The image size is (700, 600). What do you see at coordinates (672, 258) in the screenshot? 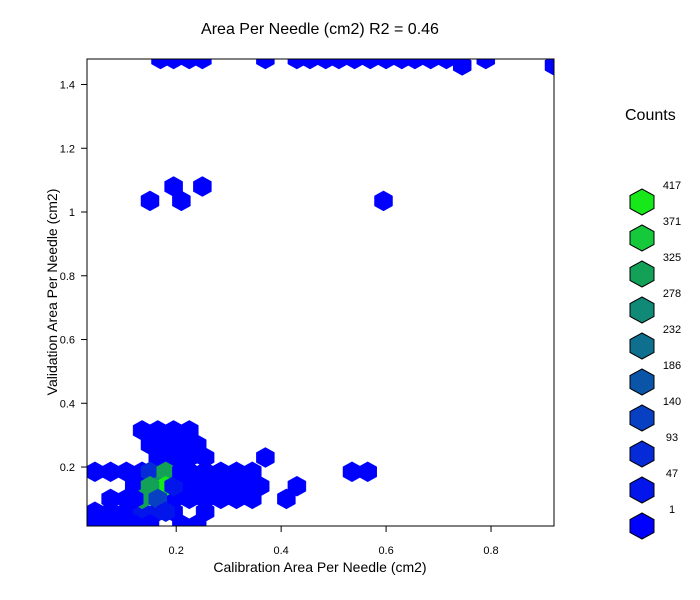
I see `legend-label: 325` at bounding box center [672, 258].